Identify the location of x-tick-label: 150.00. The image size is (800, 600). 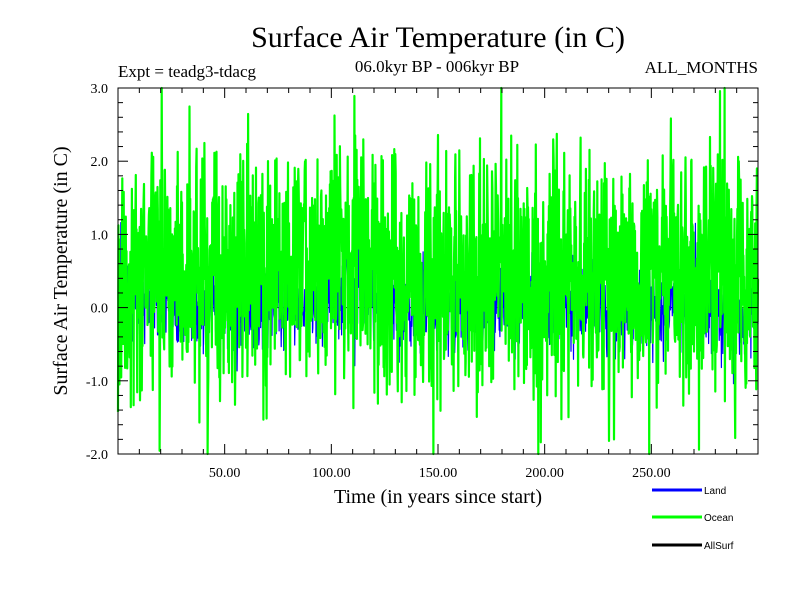
(438, 473).